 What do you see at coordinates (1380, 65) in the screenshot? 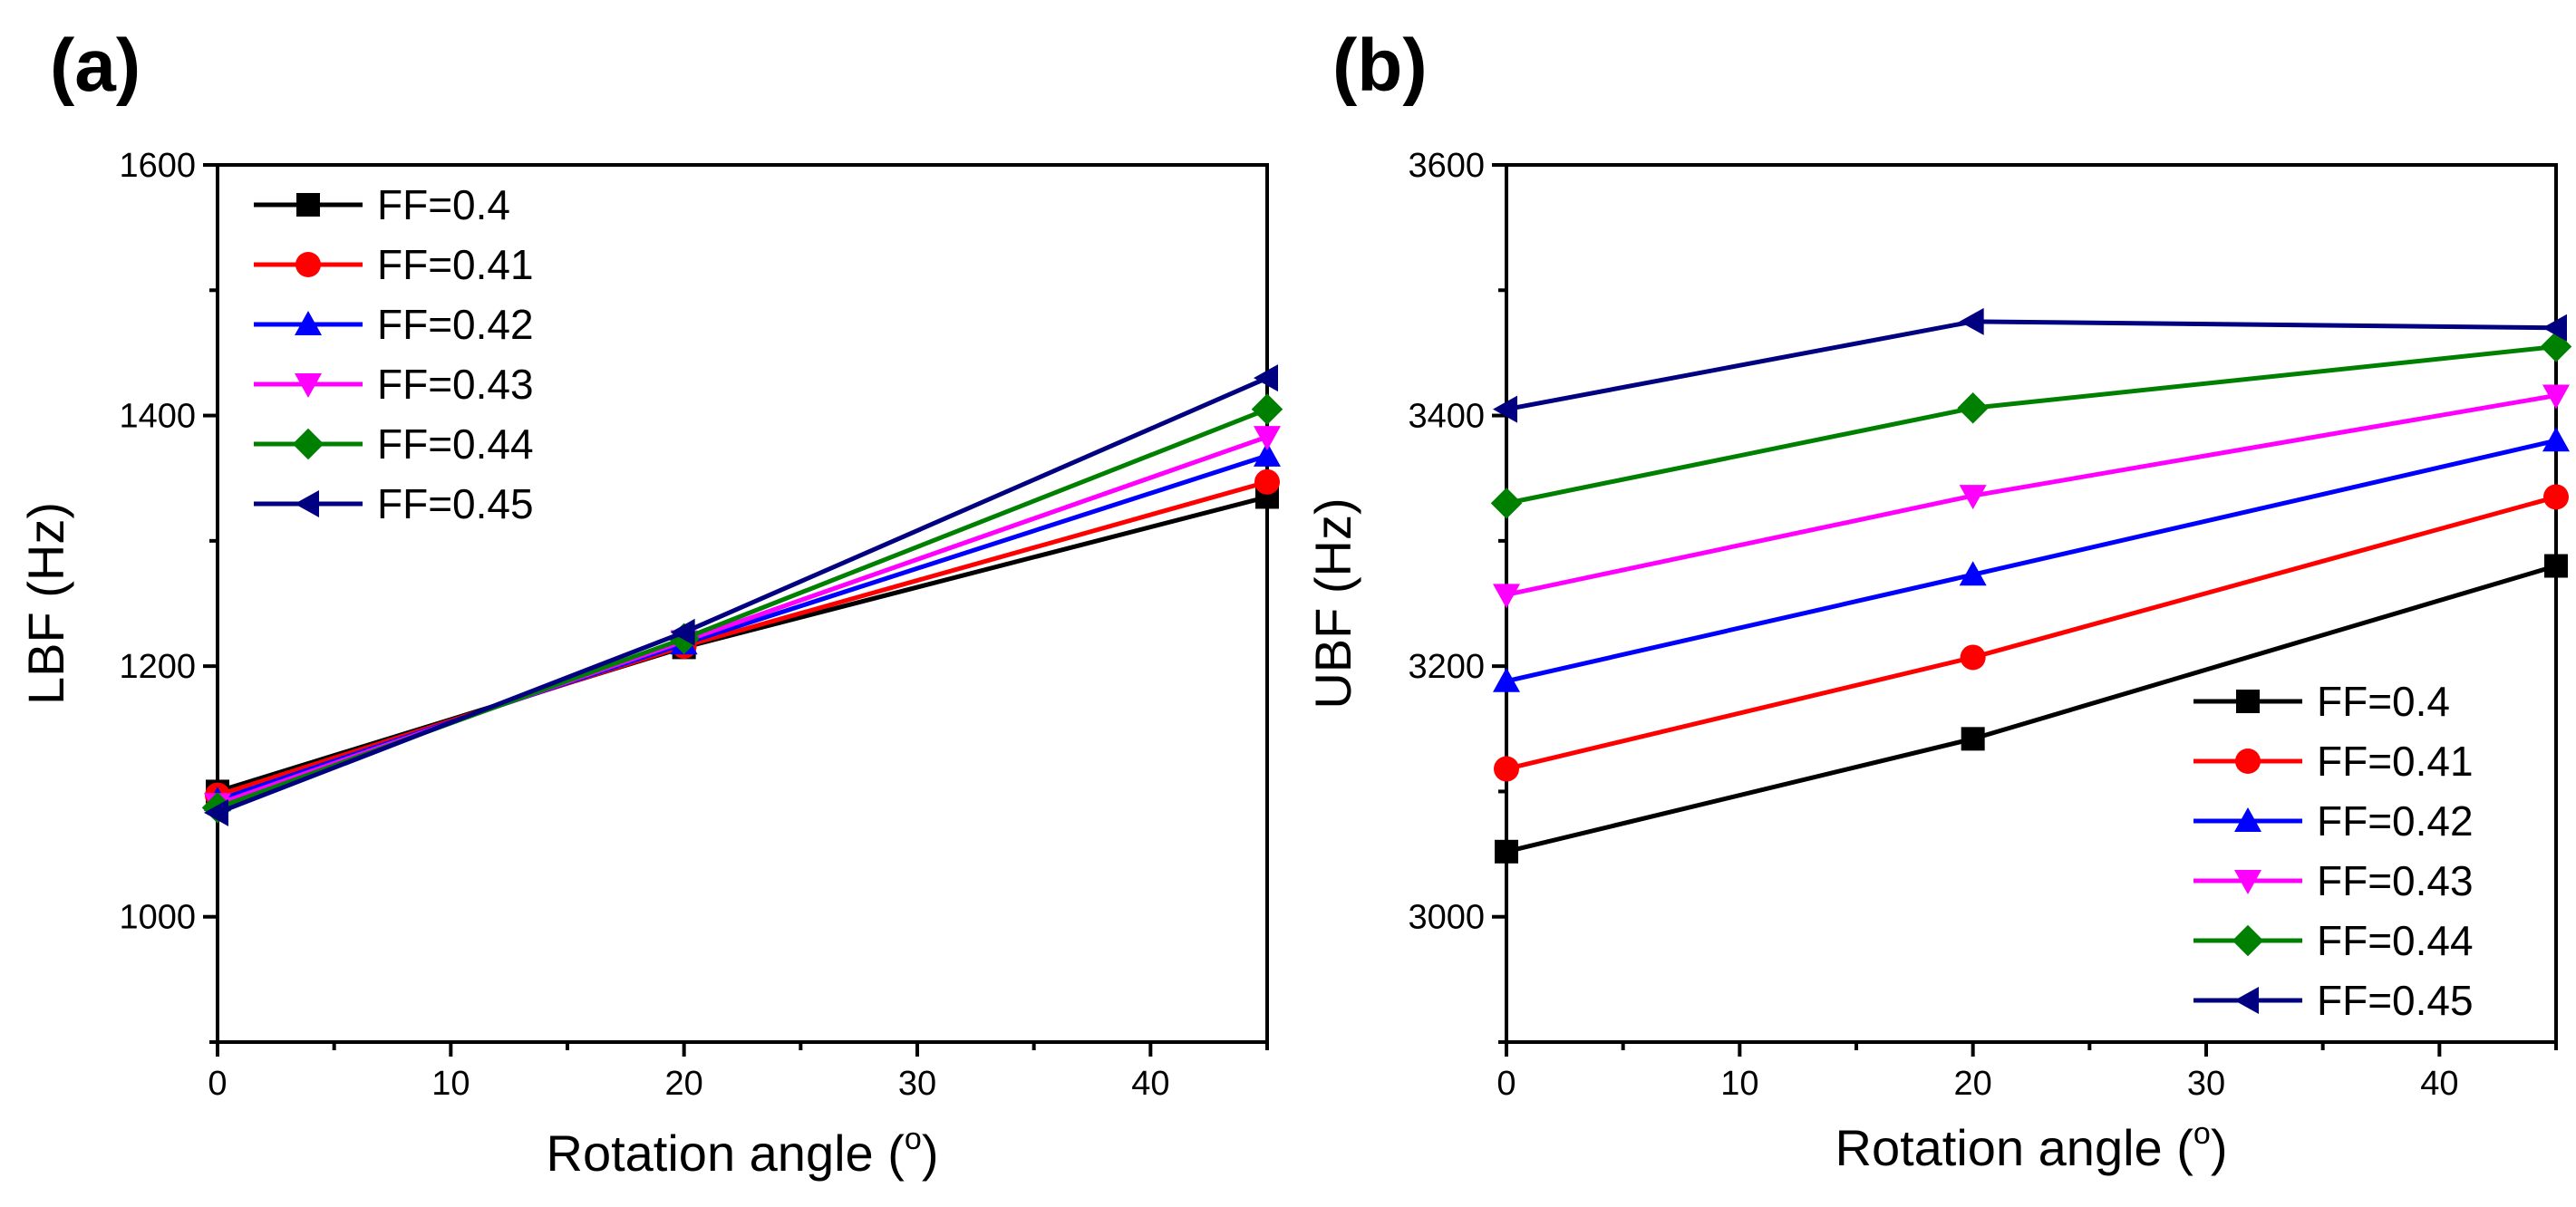
I see `panel-label: (b)` at bounding box center [1380, 65].